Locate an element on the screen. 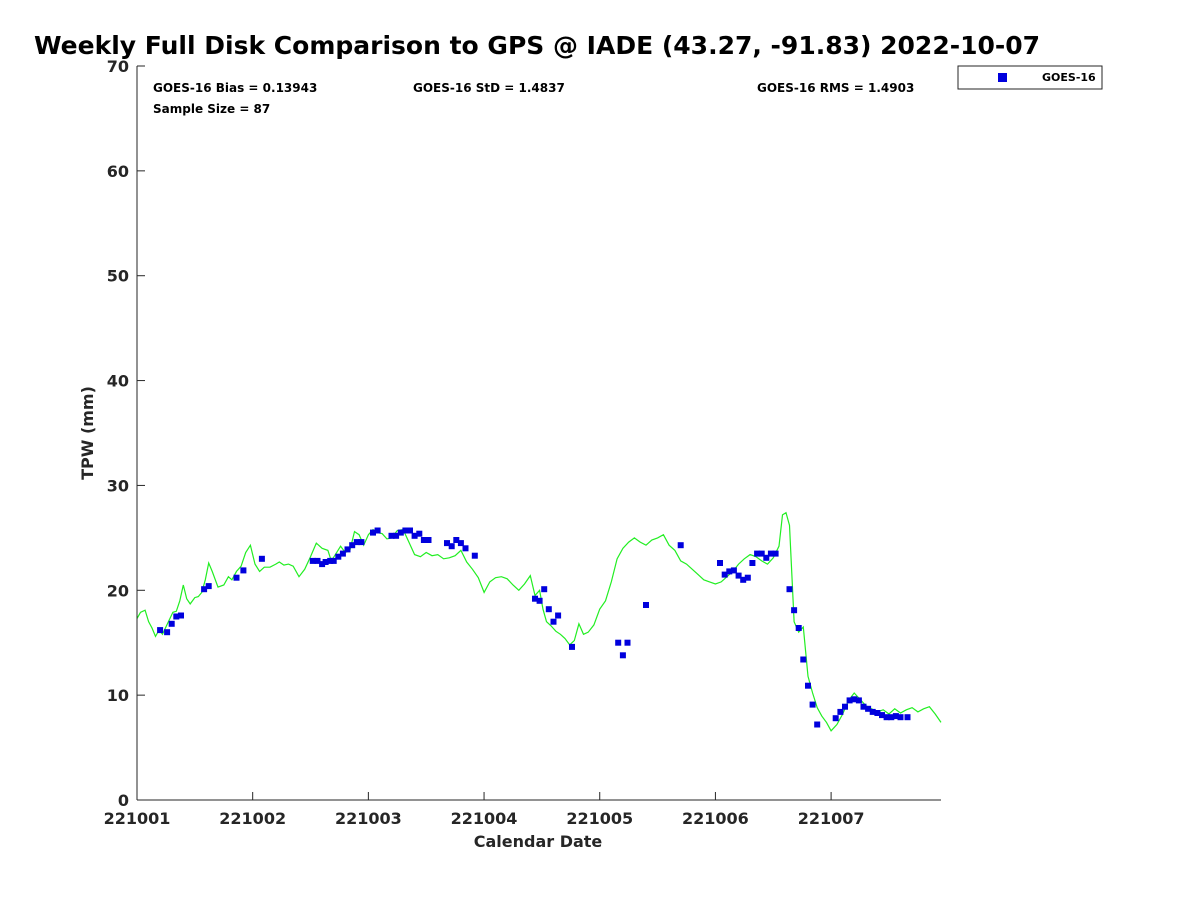 The image size is (1200, 900). x-tick-label: 221005 is located at coordinates (599, 818).